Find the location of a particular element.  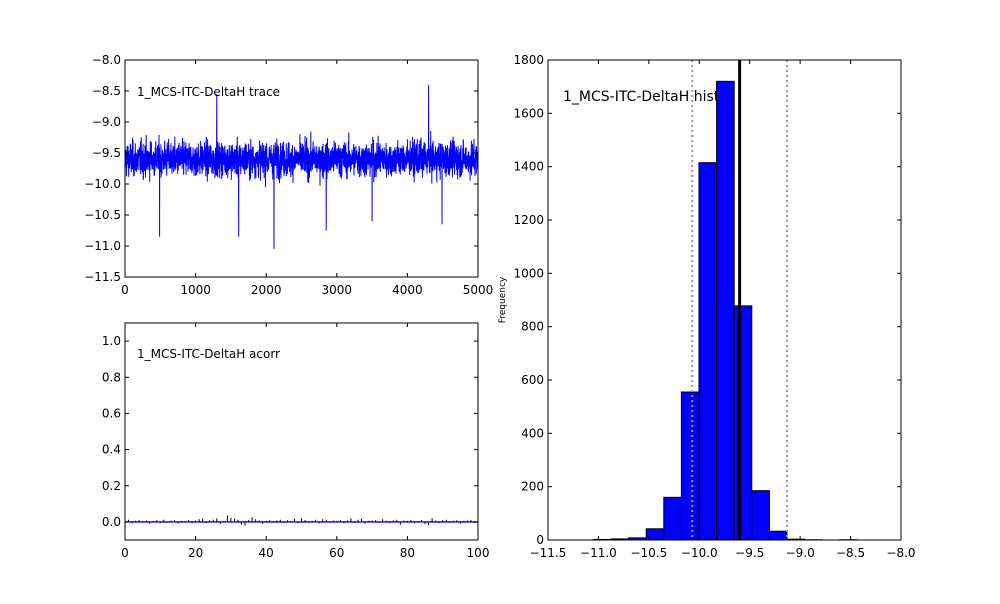

hist-ytick-label: 1800 is located at coordinates (528, 60).